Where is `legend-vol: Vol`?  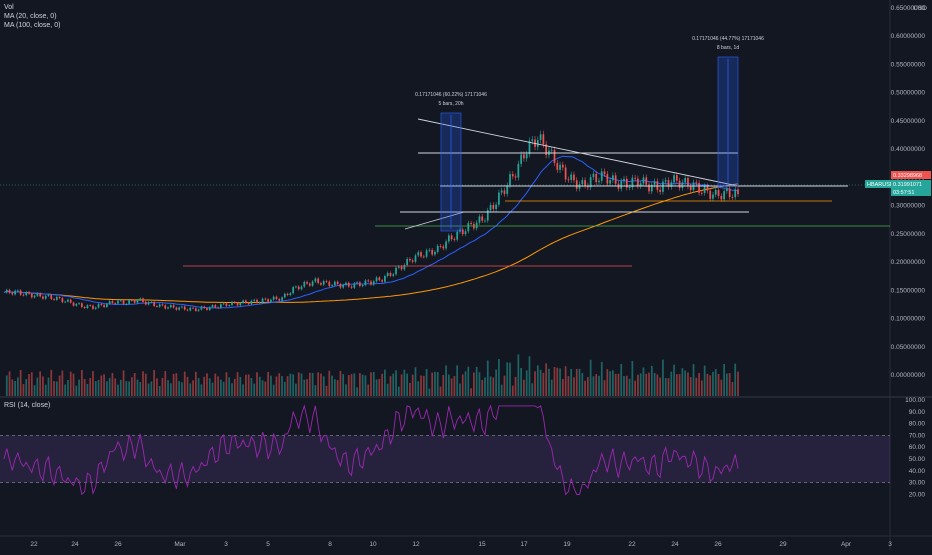
legend-vol: Vol is located at coordinates (9, 7).